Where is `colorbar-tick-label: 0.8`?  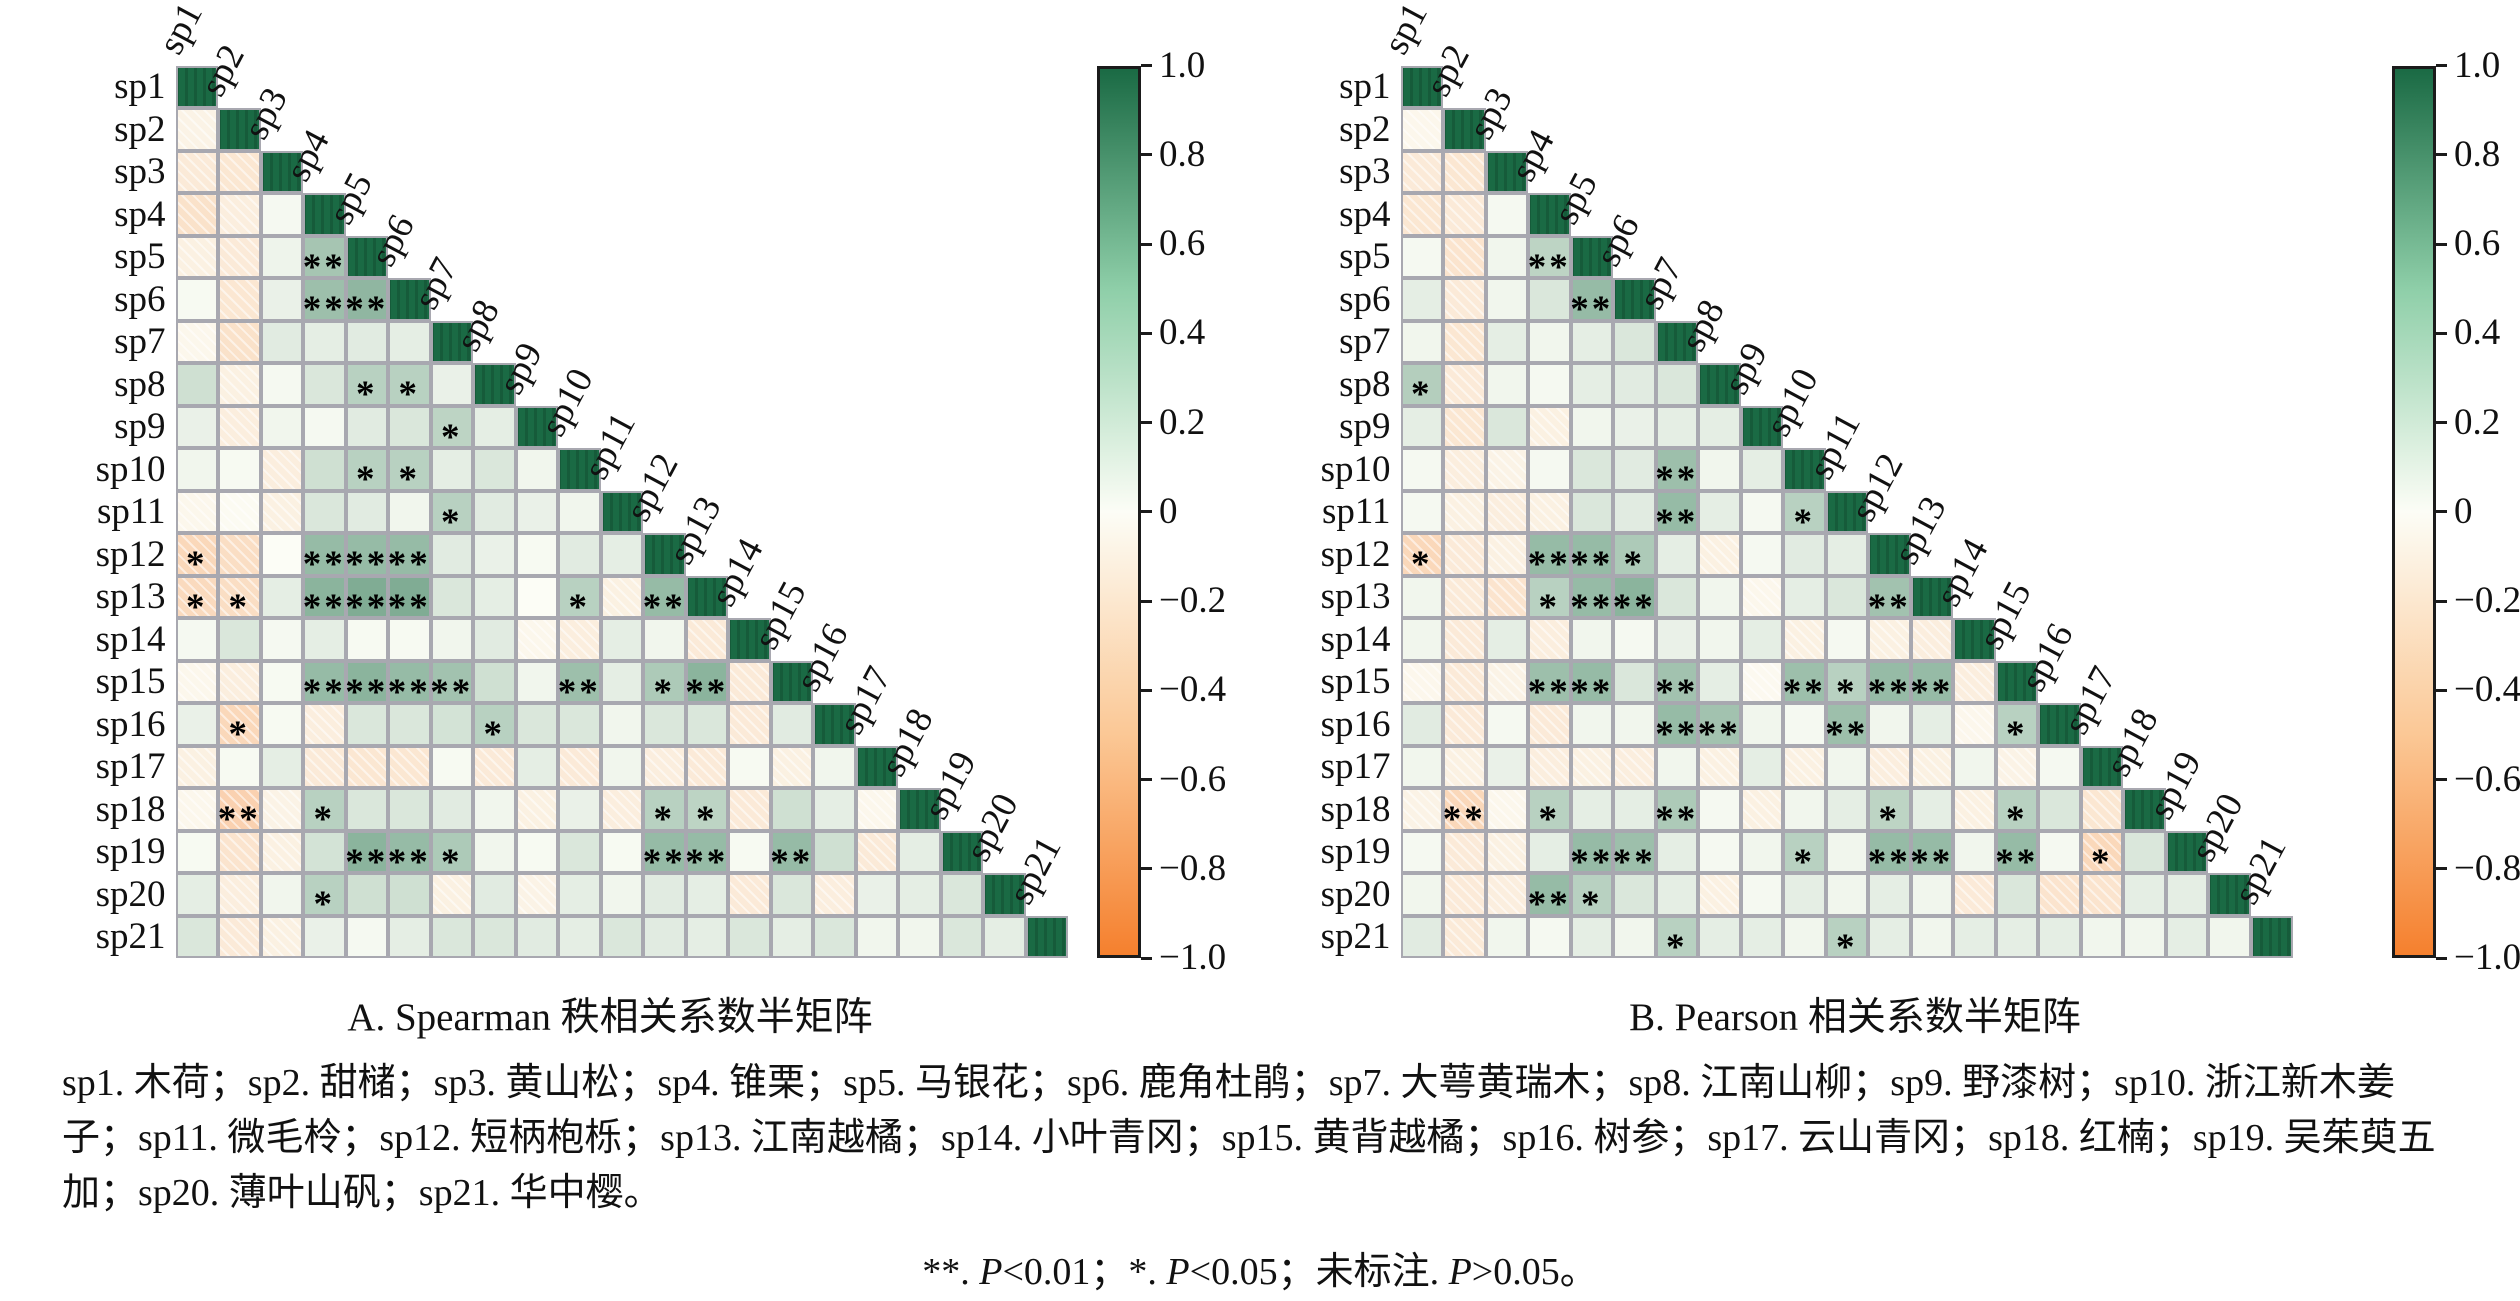 colorbar-tick-label: 0.8 is located at coordinates (2477, 154).